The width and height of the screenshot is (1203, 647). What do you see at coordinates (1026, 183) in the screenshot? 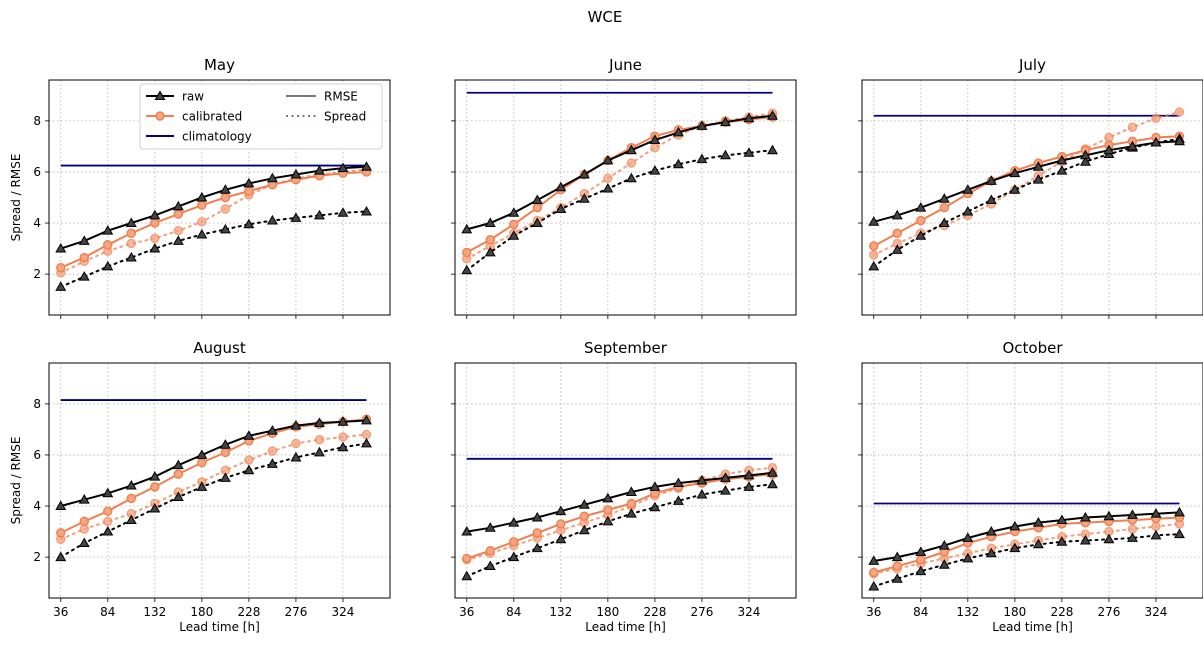
I see `cal-spread-line` at bounding box center [1026, 183].